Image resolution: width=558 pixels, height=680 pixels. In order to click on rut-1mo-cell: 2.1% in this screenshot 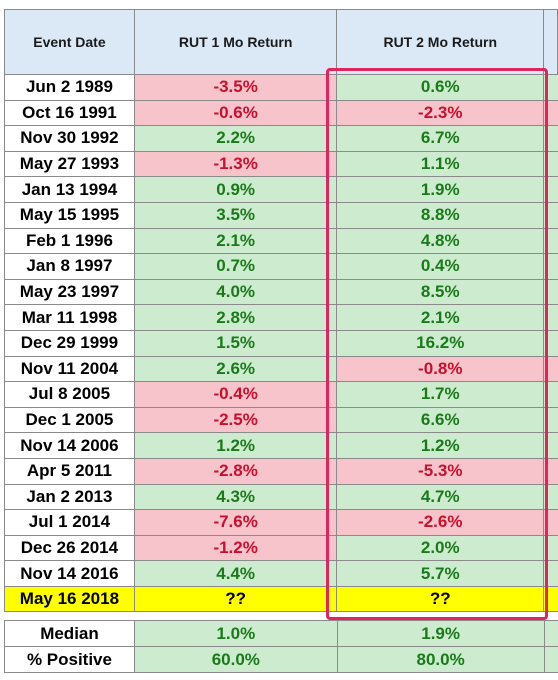, I will do `click(235, 241)`.